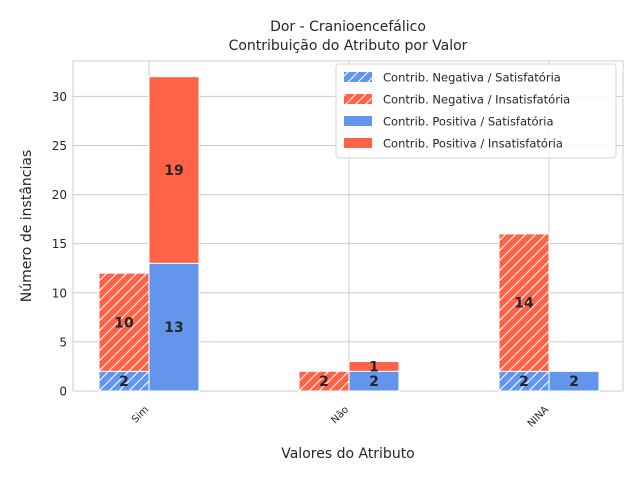 The height and width of the screenshot is (484, 640). What do you see at coordinates (348, 27) in the screenshot?
I see `chart-title: Dor - Cranioencefálico` at bounding box center [348, 27].